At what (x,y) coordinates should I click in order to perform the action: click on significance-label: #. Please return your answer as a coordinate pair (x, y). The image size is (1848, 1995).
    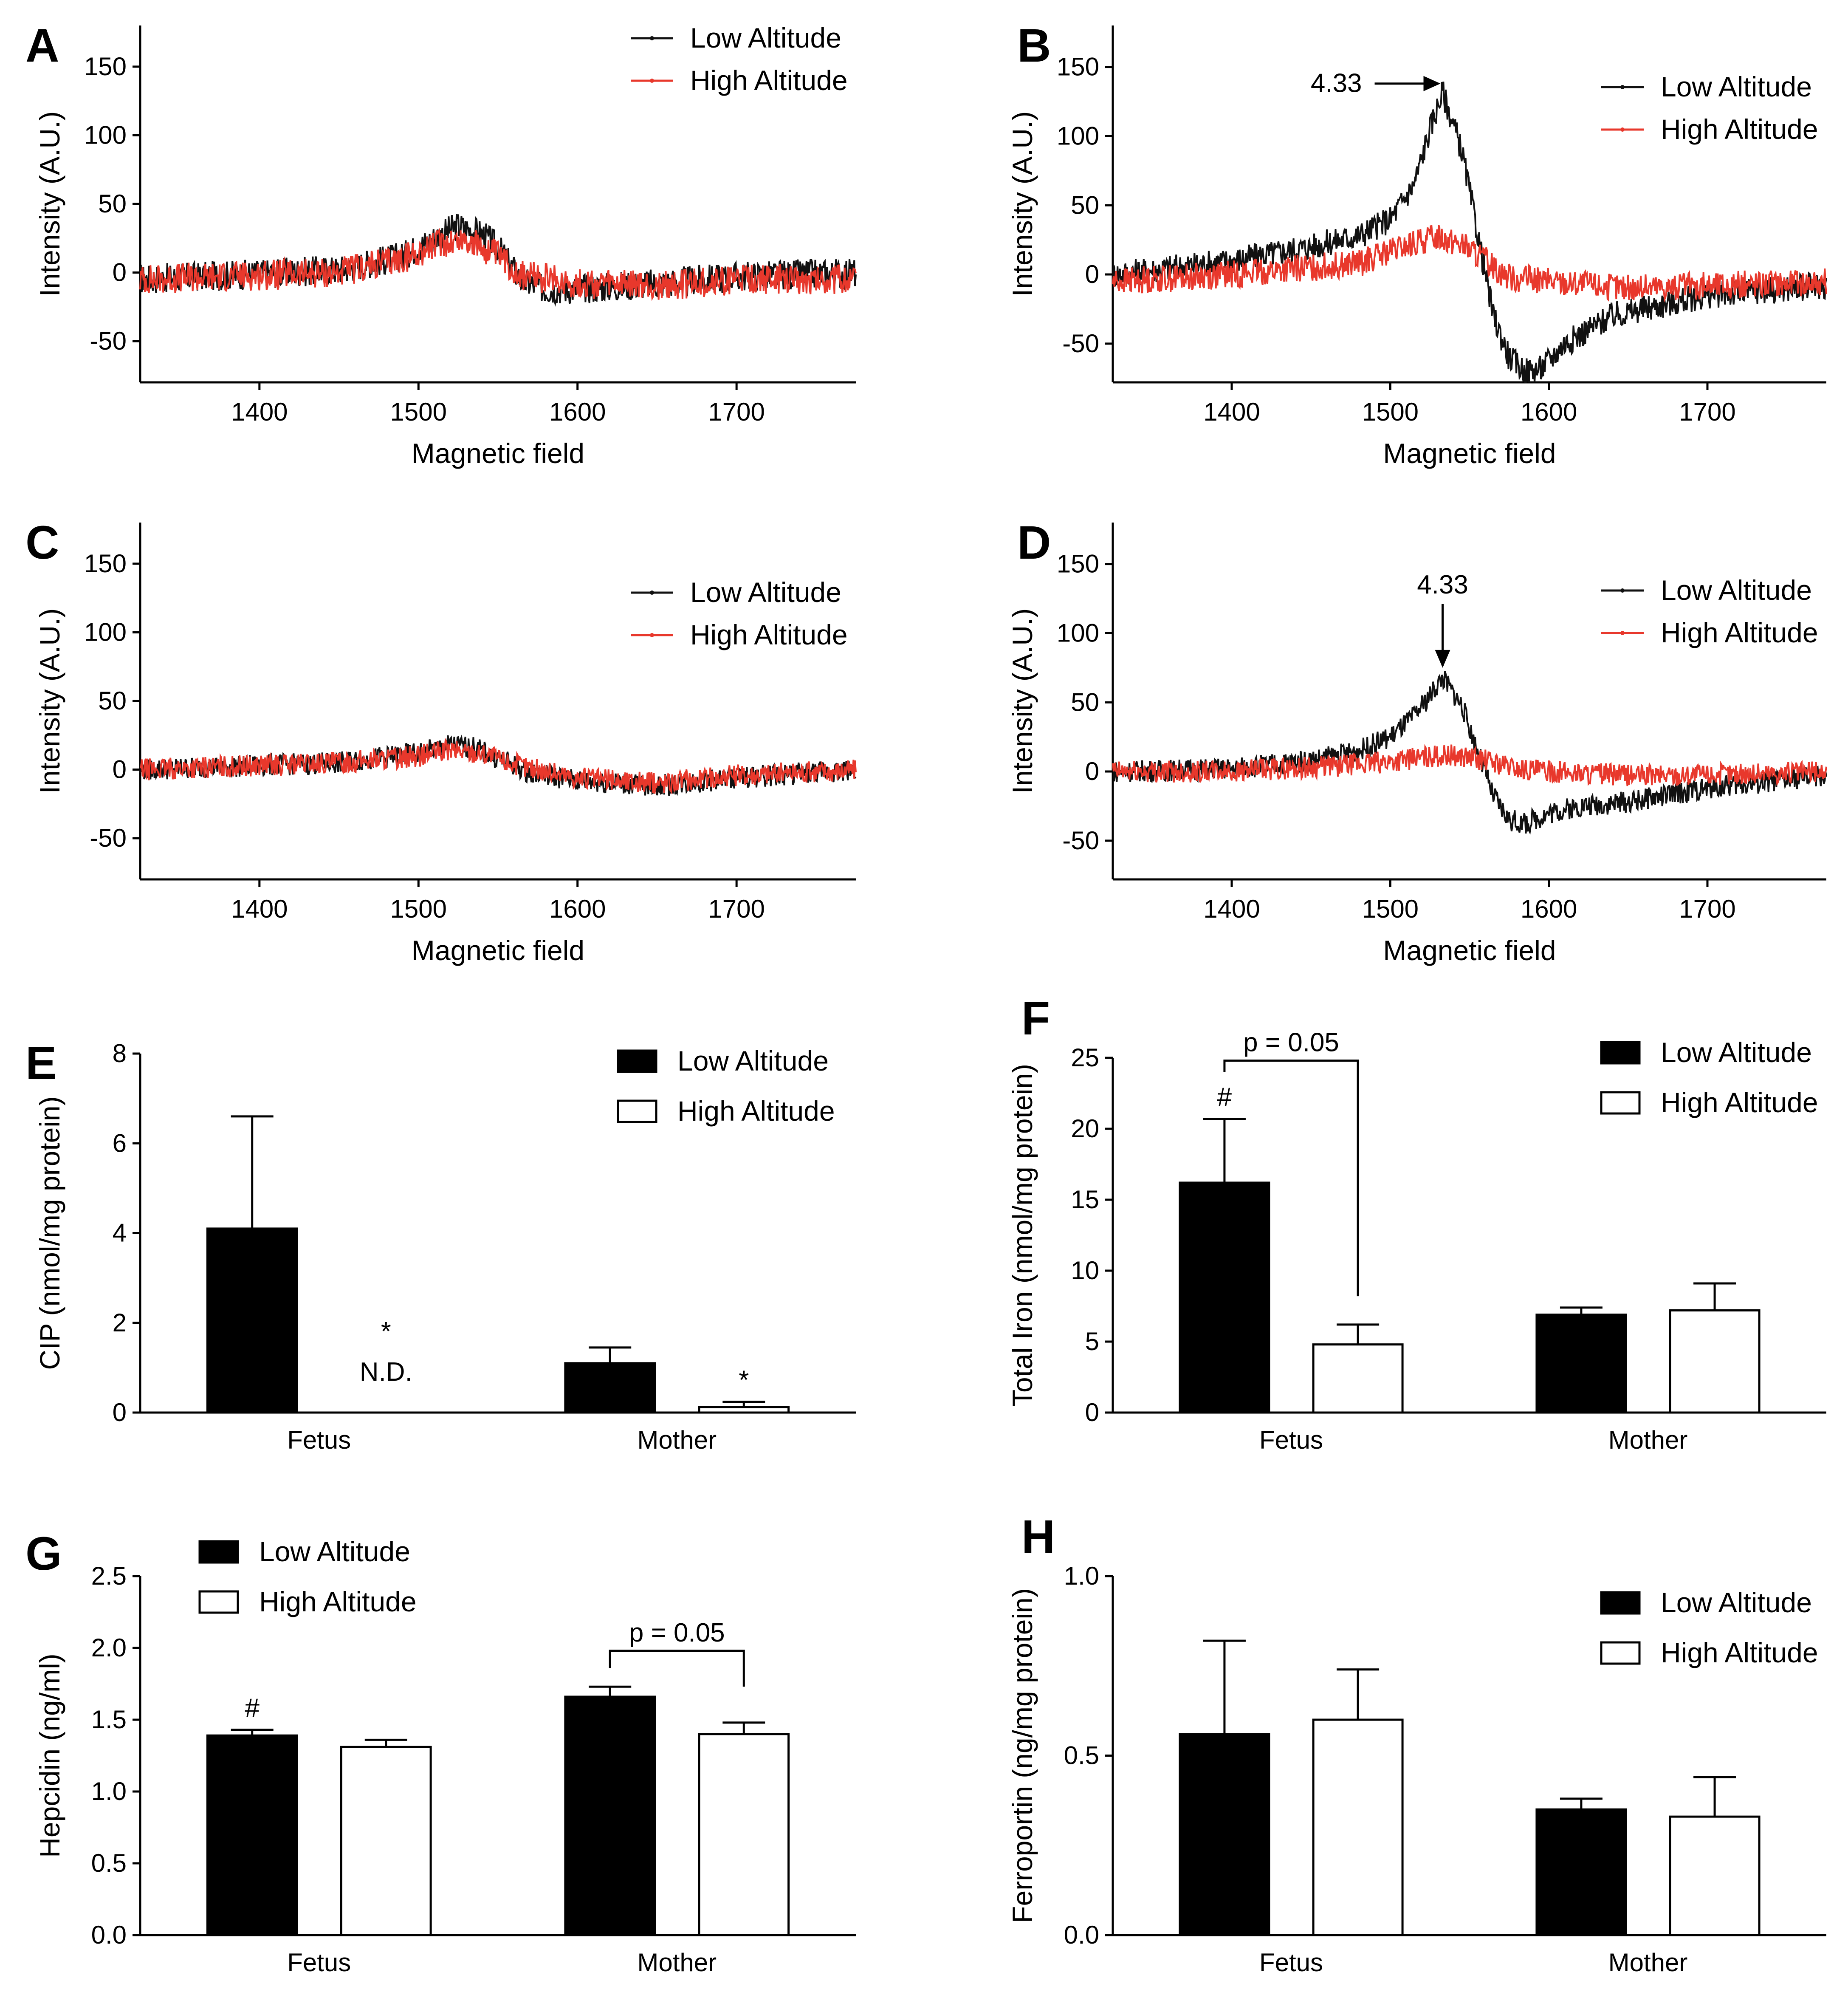
    Looking at the image, I should click on (253, 1708).